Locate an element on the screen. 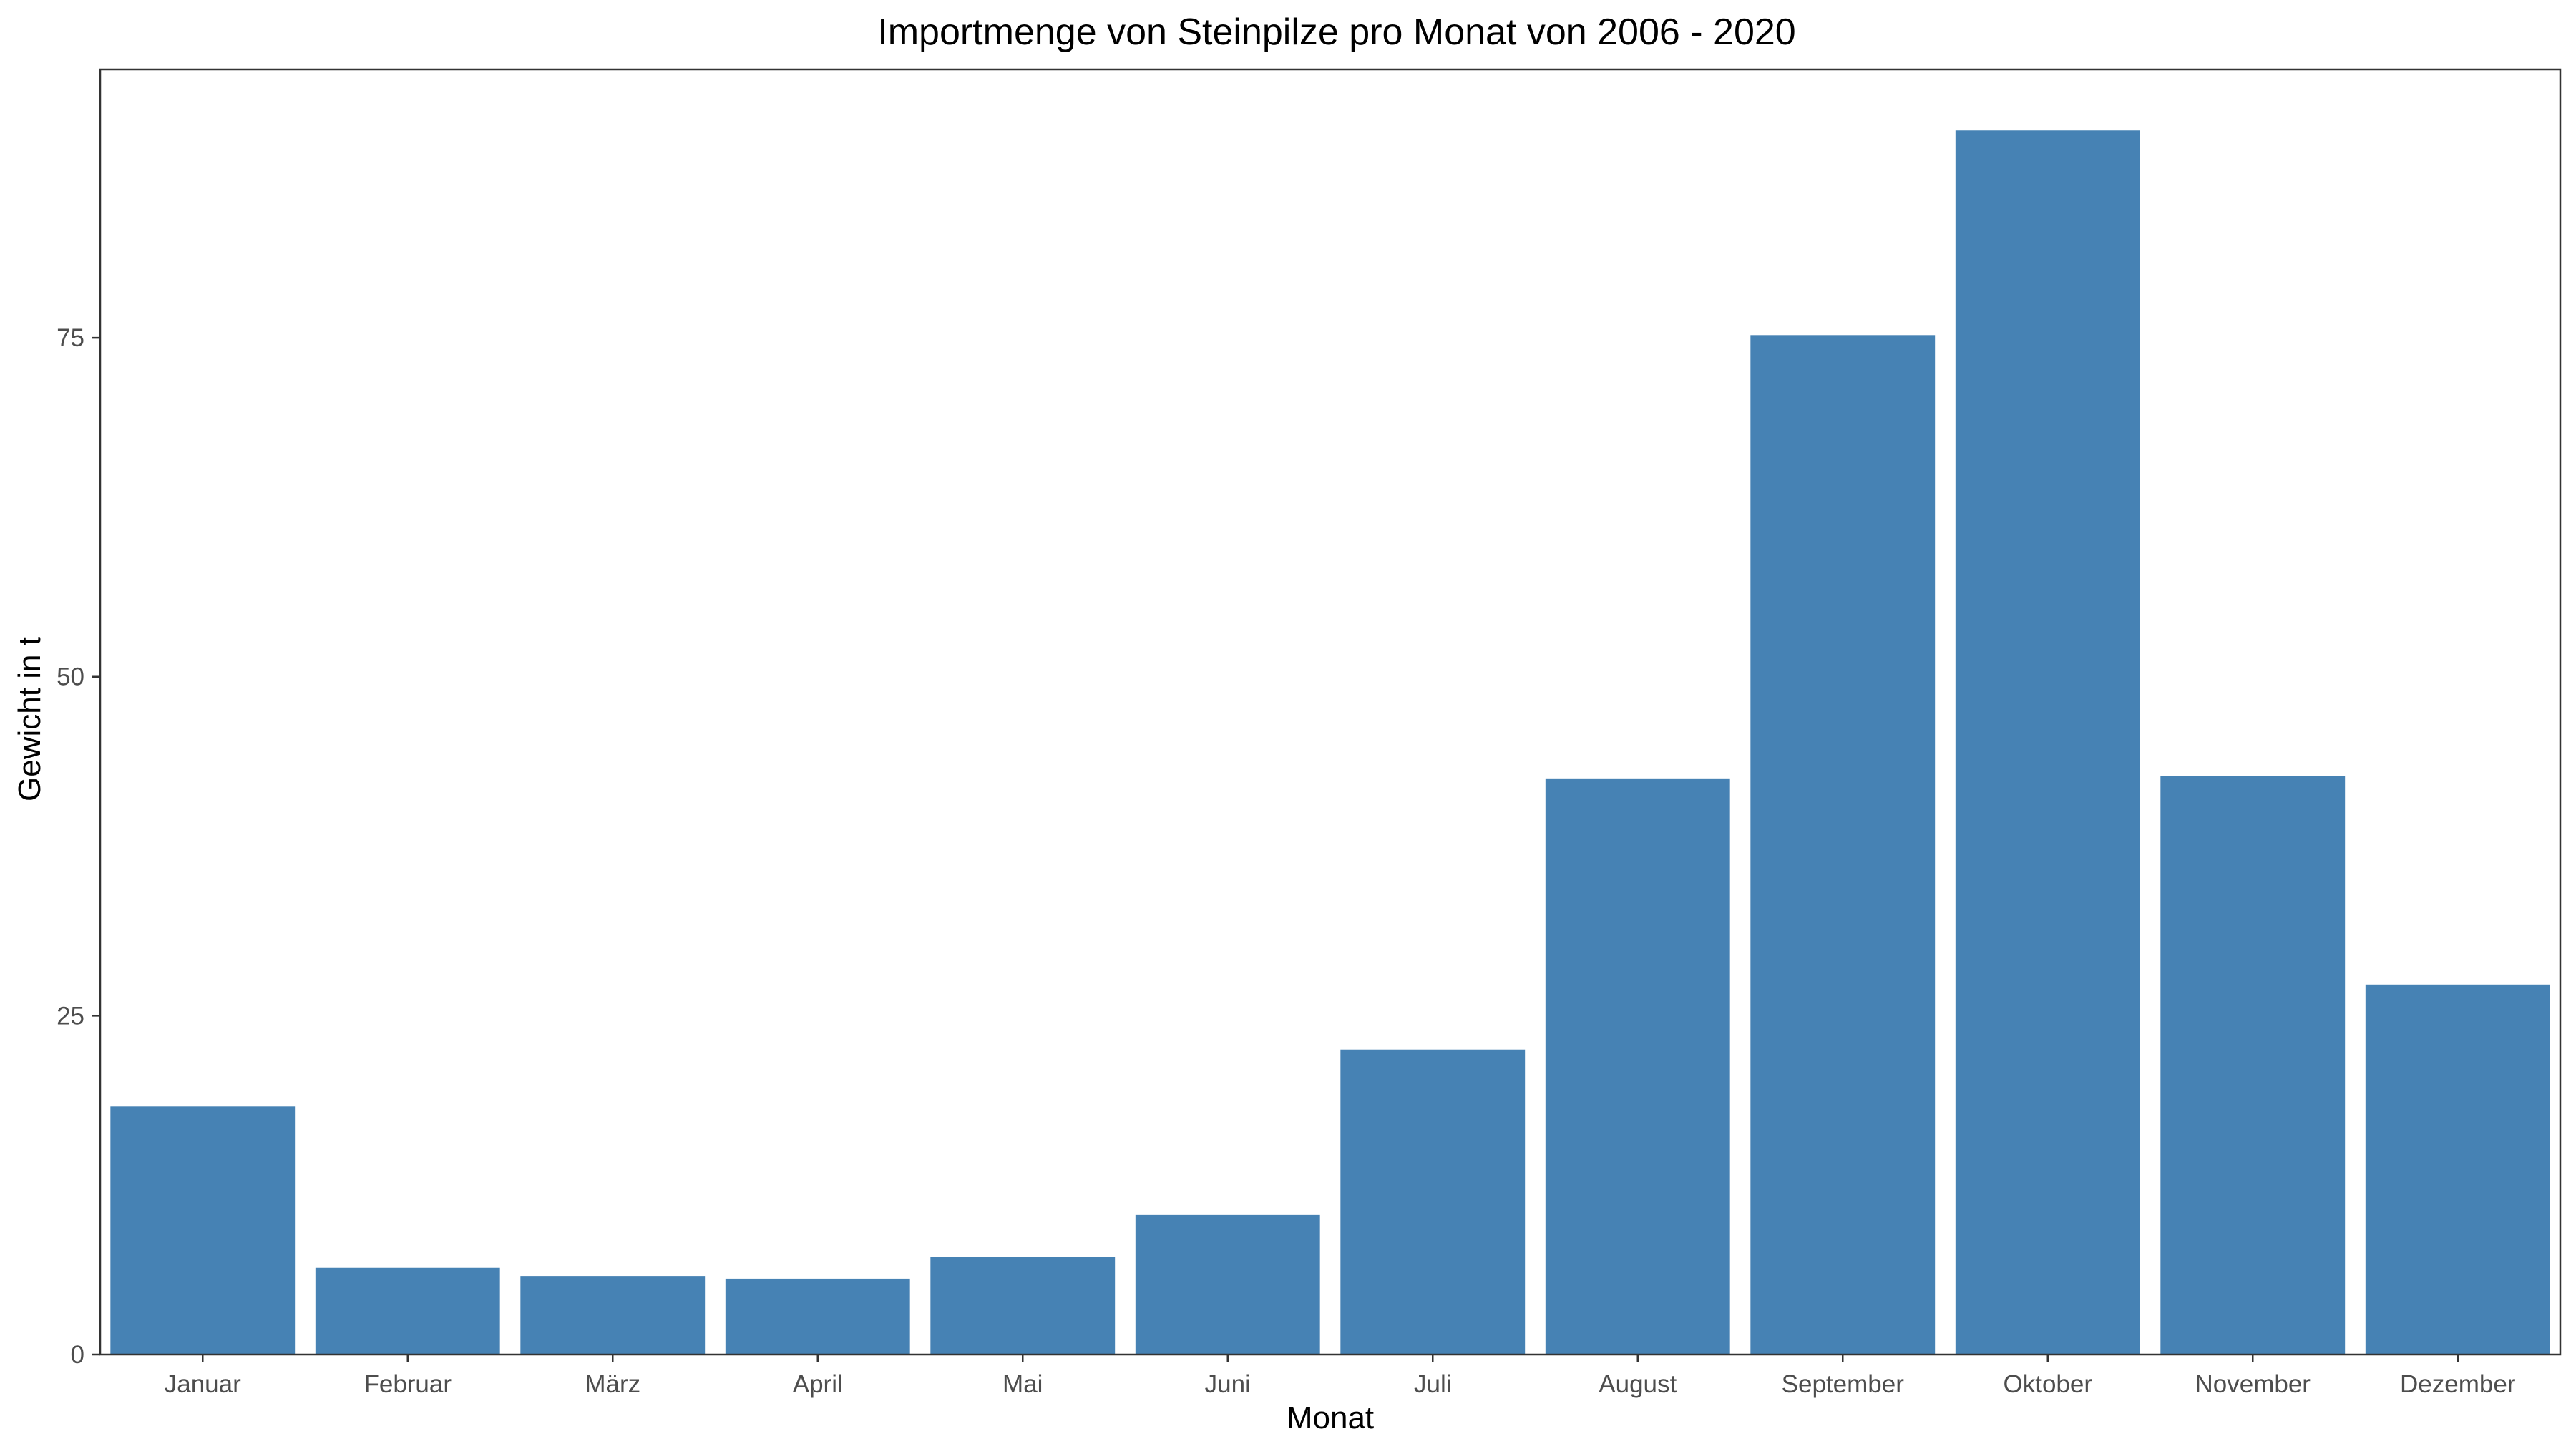 This screenshot has height=1449, width=2576. bar-mai is located at coordinates (1023, 1306).